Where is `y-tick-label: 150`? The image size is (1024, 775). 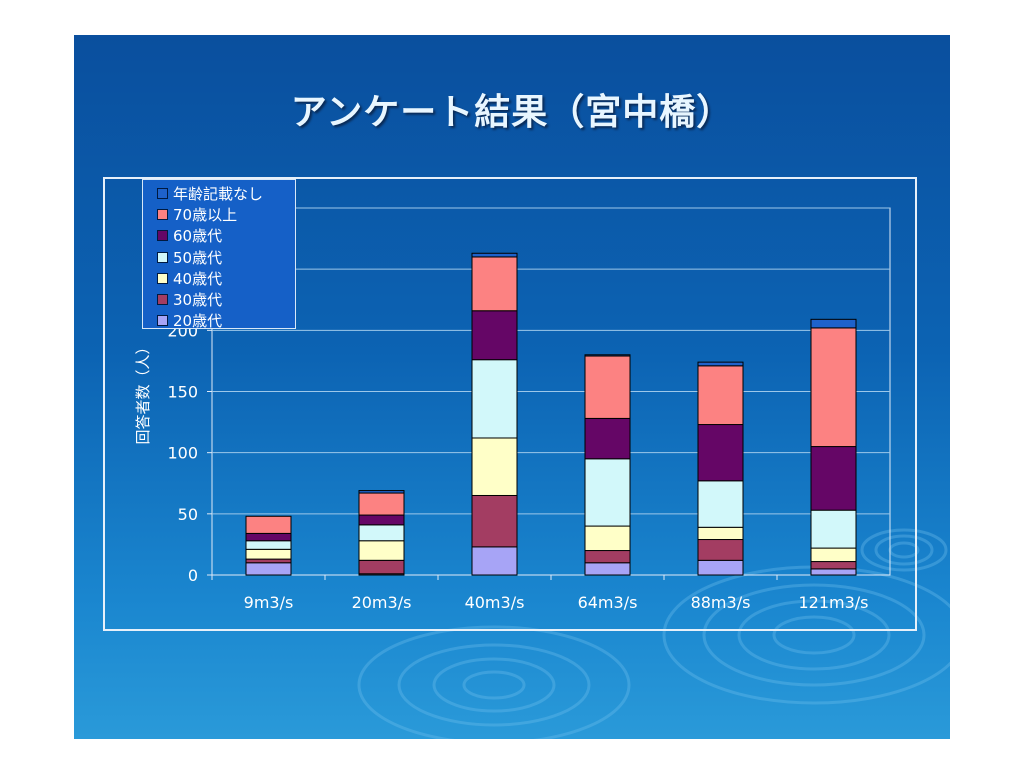 y-tick-label: 150 is located at coordinates (182, 392).